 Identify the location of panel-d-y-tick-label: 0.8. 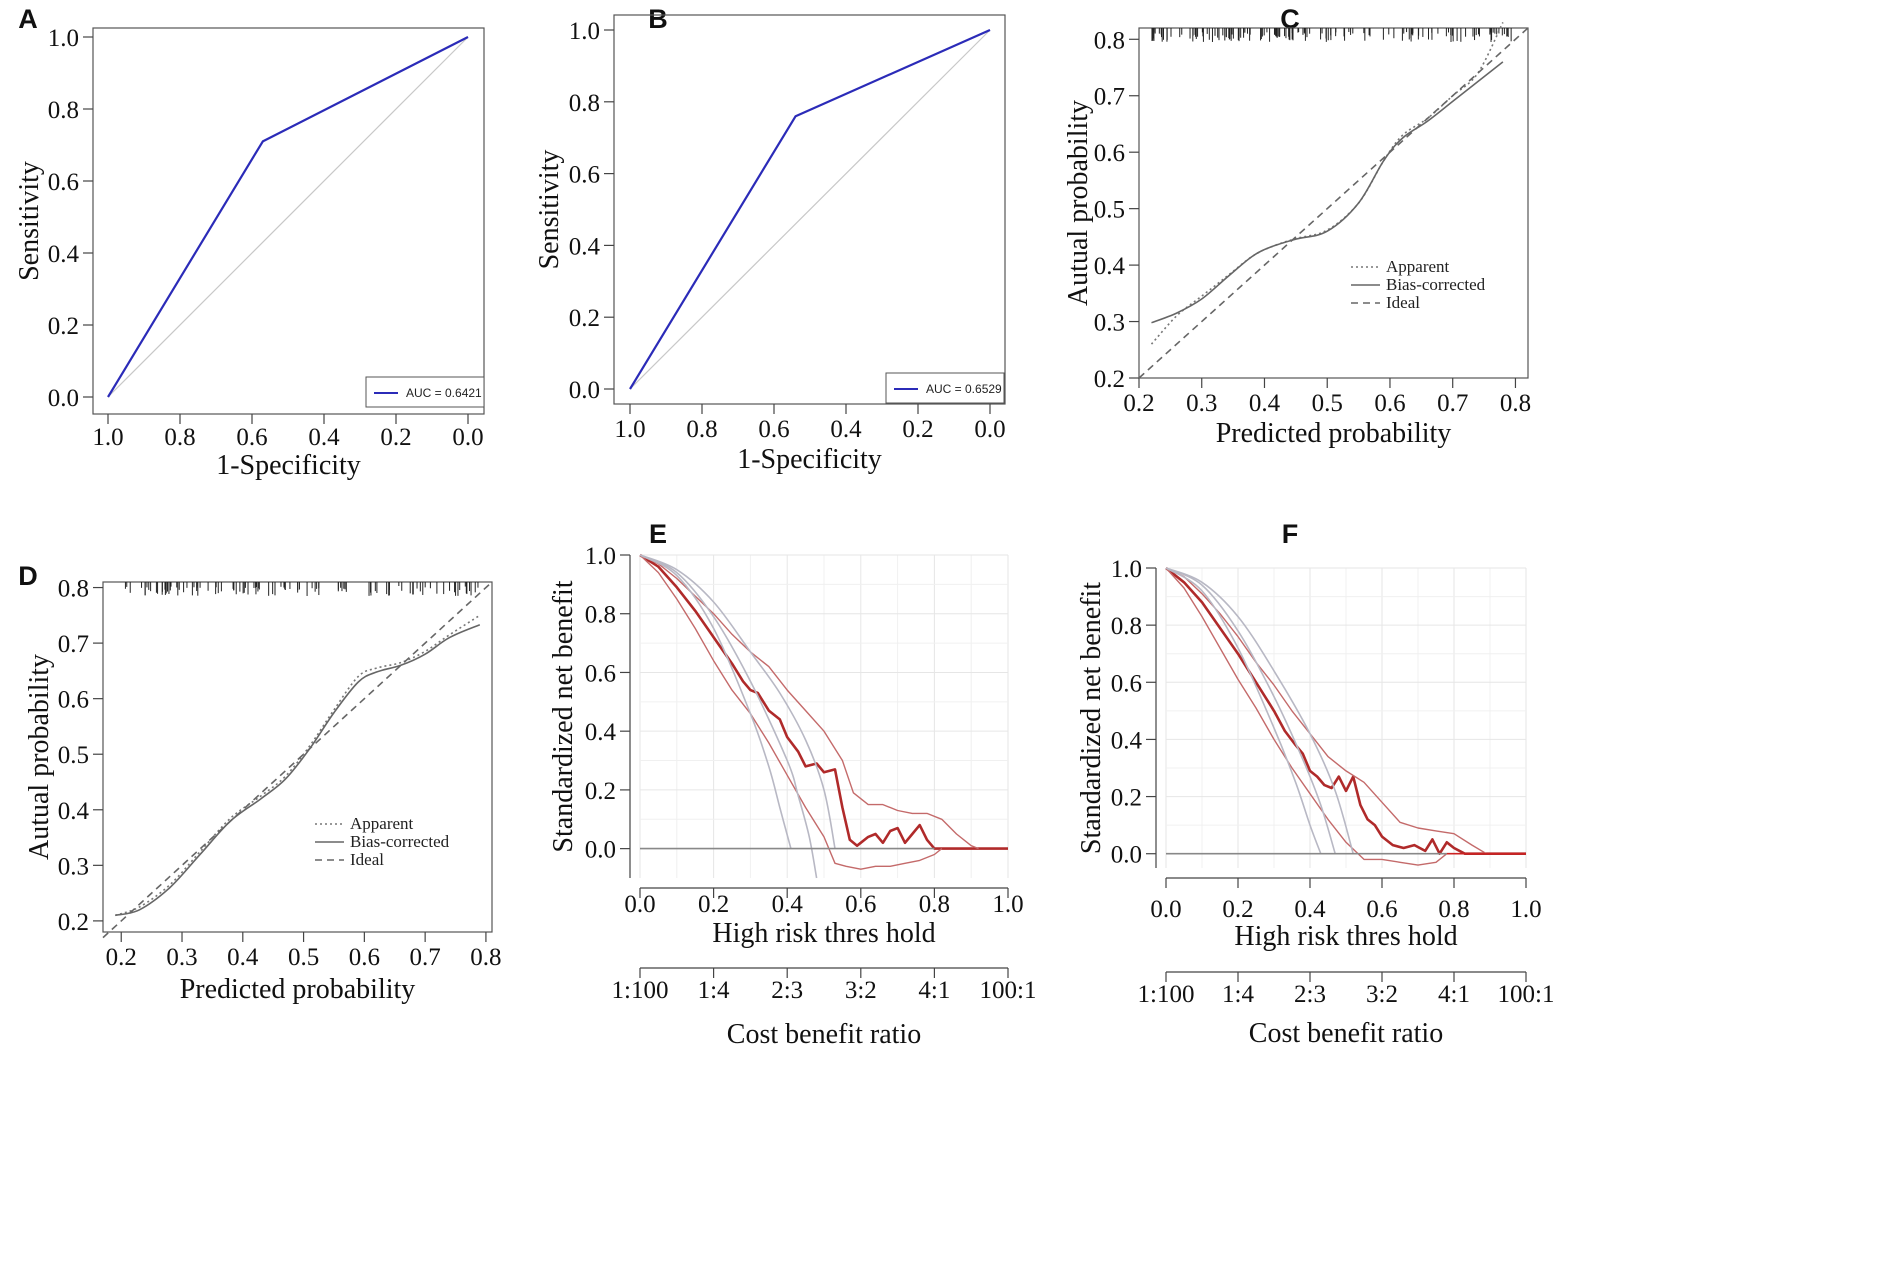
(73, 589).